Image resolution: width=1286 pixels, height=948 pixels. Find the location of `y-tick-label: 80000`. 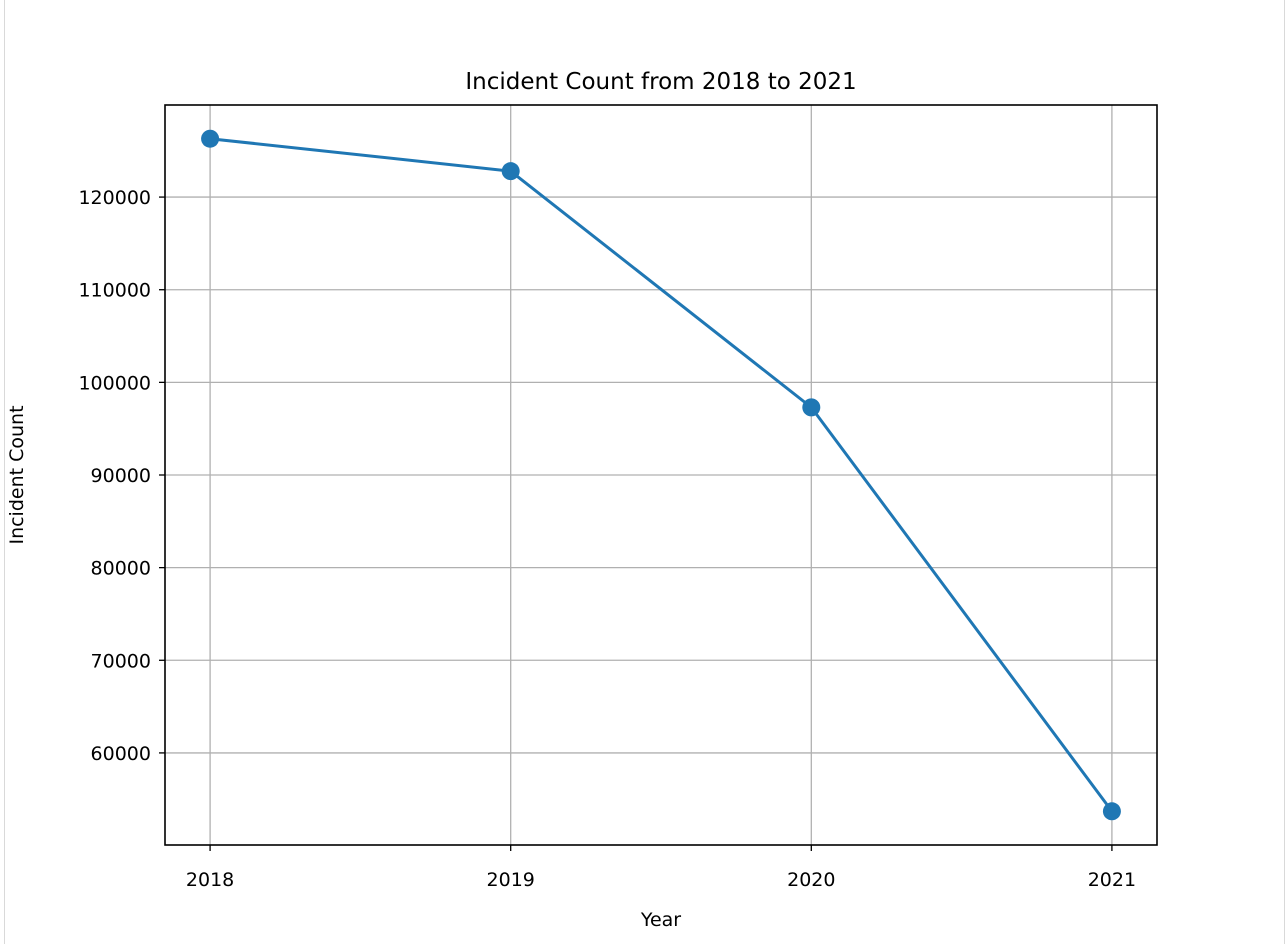

y-tick-label: 80000 is located at coordinates (121, 569).